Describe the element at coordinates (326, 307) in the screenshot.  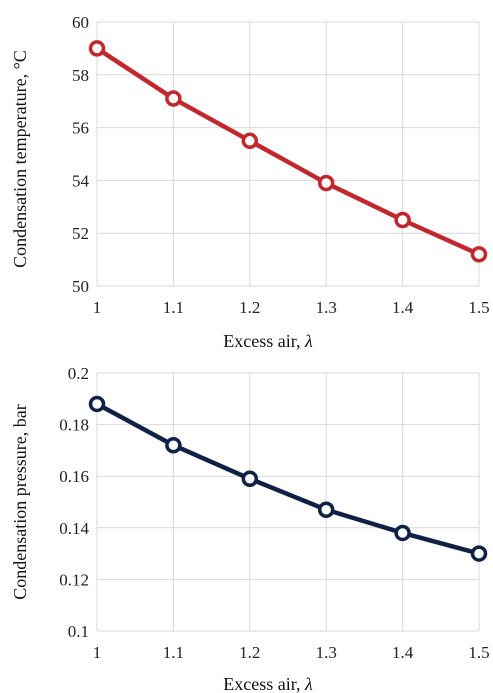
I see `temperature-x-tick-label: 1.3` at that location.